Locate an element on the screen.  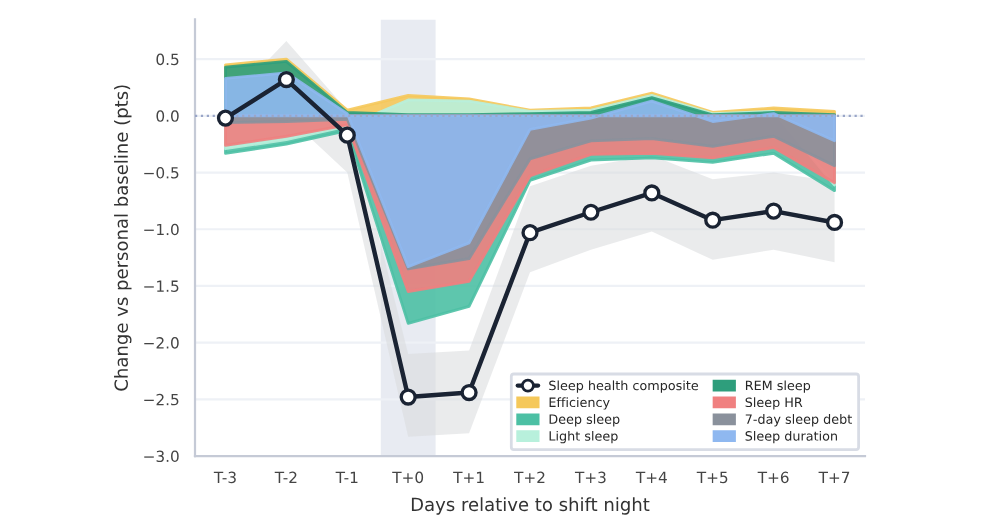
x-axis-title: Days relative to shift night is located at coordinates (530, 506).